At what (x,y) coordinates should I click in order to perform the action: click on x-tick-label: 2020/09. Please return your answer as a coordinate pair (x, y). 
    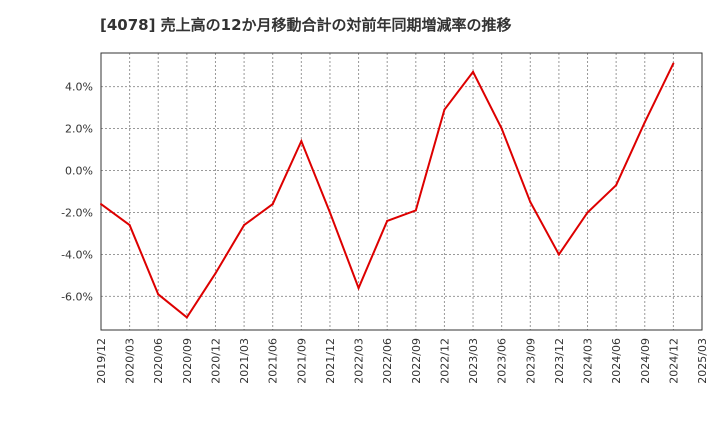
    Looking at the image, I should click on (187, 361).